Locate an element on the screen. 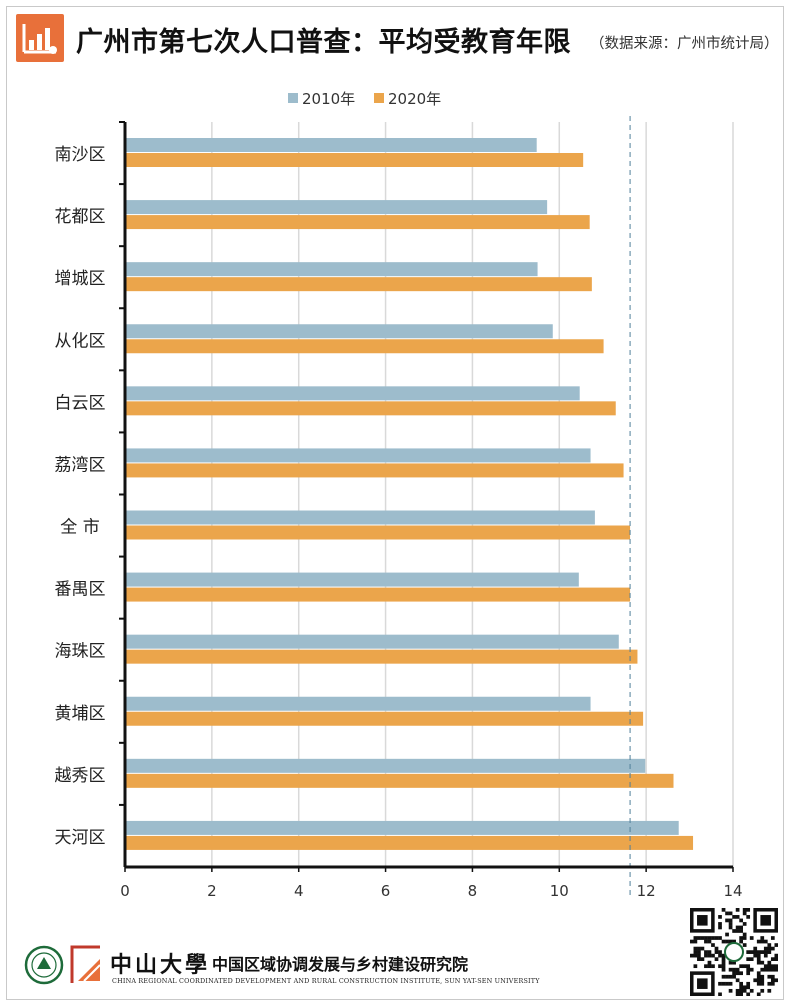  category-label: 海珠区 is located at coordinates (80, 652).